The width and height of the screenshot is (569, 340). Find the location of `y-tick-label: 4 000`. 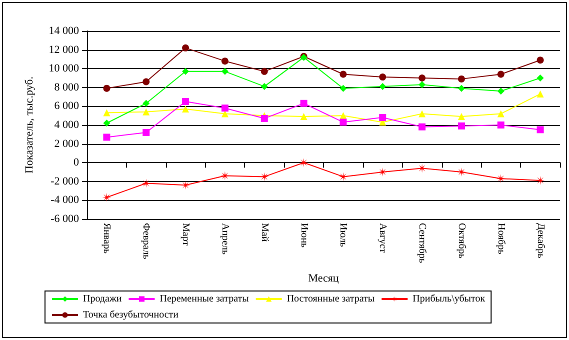

y-tick-label: 4 000 is located at coordinates (67, 125).